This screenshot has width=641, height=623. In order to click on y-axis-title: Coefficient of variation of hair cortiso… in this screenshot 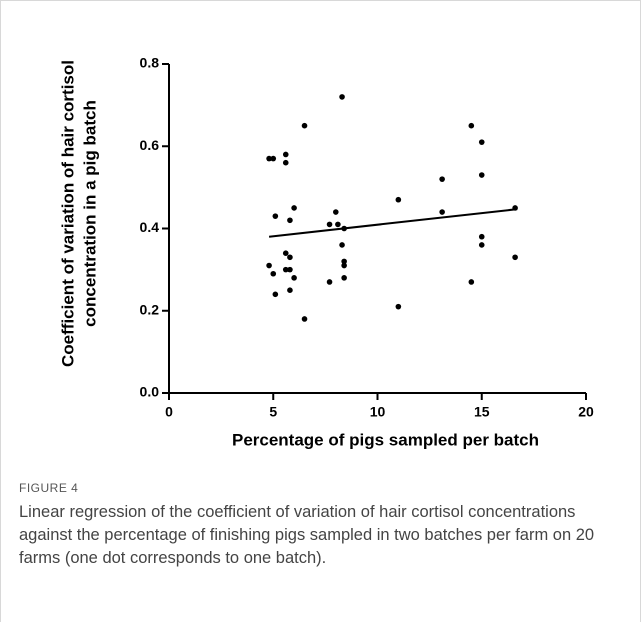, I will do `click(67, 213)`.